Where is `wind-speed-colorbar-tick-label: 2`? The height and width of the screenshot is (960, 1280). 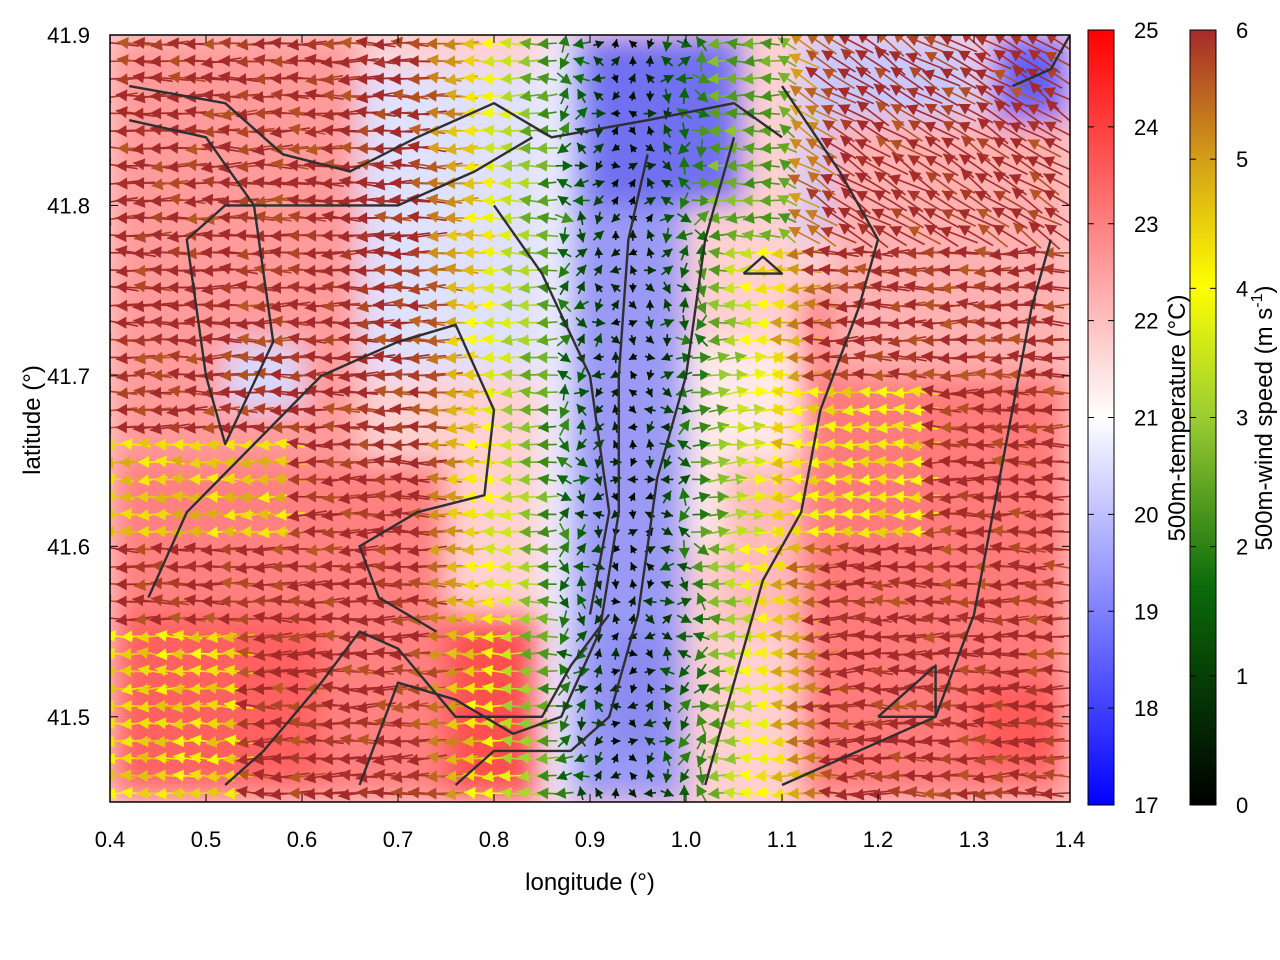 wind-speed-colorbar-tick-label: 2 is located at coordinates (1242, 547).